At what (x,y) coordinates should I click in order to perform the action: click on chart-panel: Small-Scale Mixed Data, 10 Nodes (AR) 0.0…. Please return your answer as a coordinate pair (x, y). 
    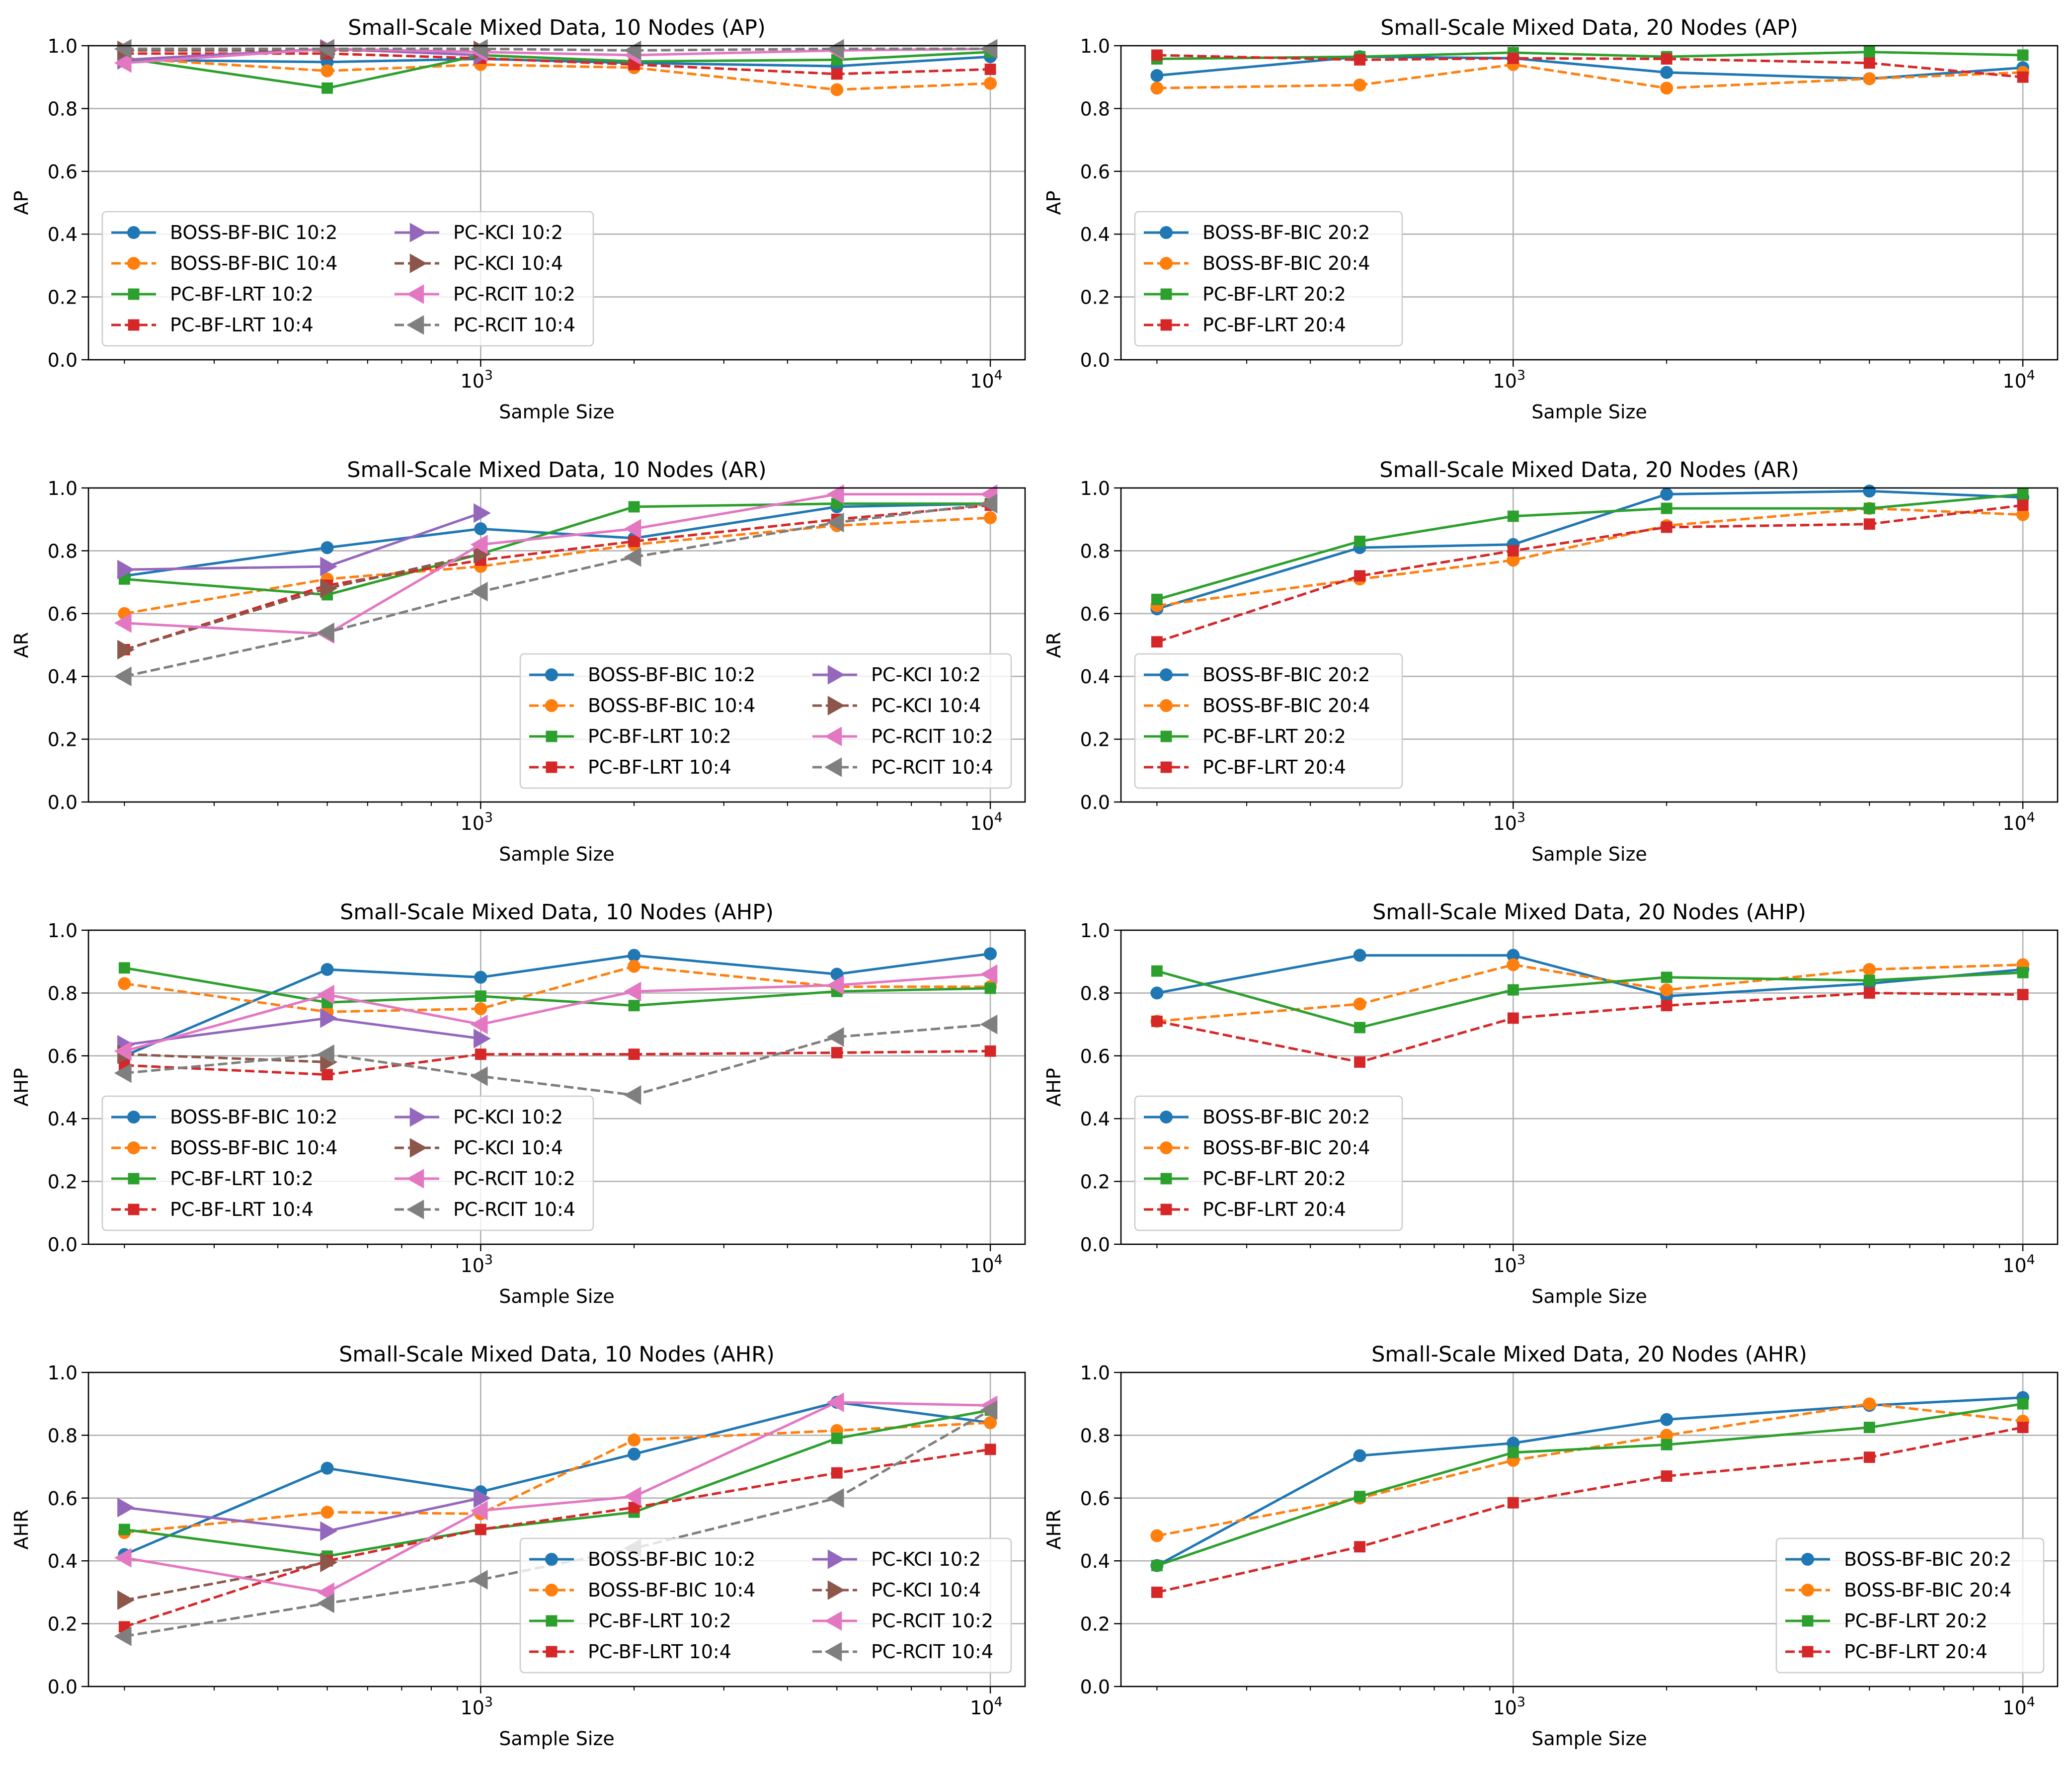
    Looking at the image, I should click on (518, 661).